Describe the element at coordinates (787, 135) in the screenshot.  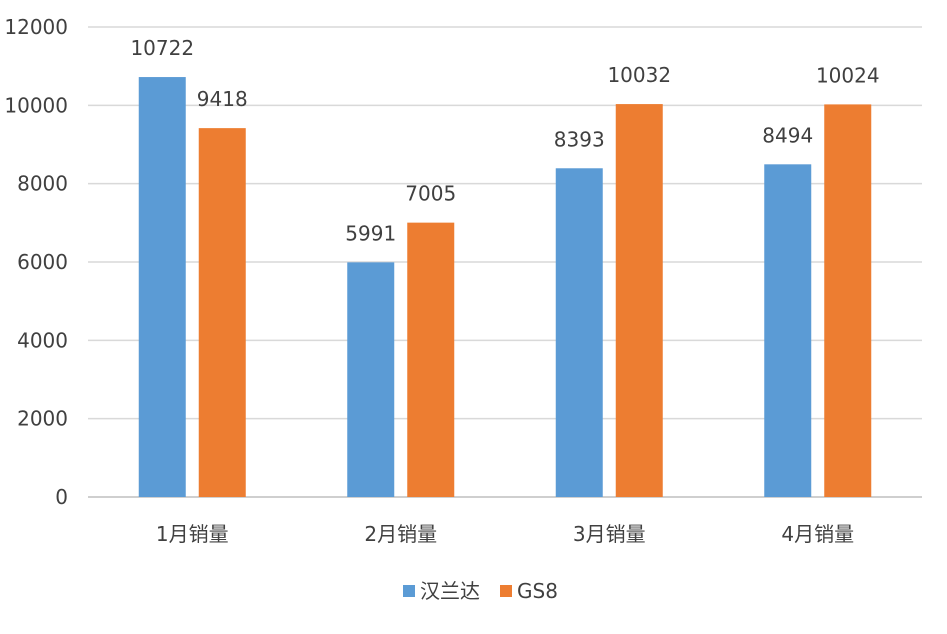
I see `data-label: 8494` at that location.